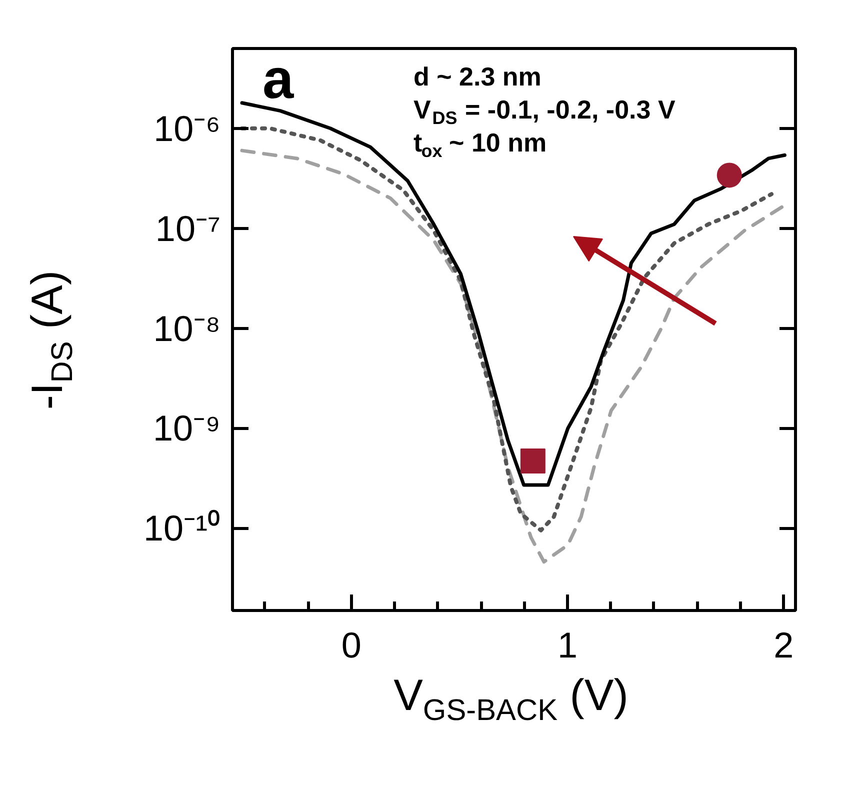 Image resolution: width=852 pixels, height=785 pixels. Describe the element at coordinates (278, 78) in the screenshot. I see `chart-title: a` at that location.